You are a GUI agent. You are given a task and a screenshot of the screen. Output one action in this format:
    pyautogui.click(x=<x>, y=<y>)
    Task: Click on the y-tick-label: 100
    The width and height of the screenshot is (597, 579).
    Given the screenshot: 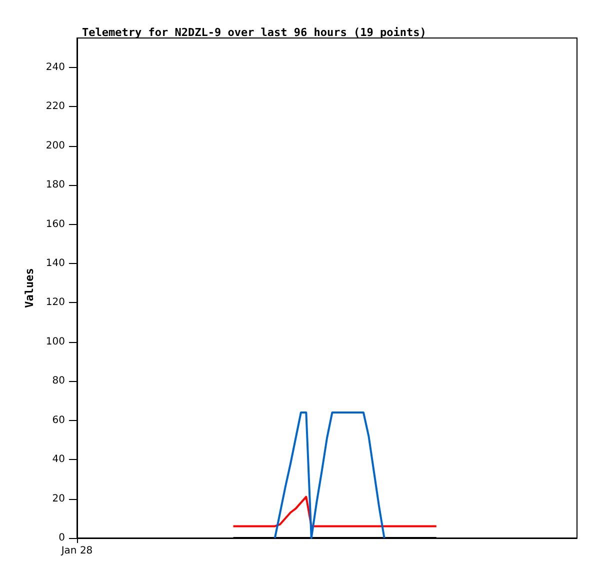 What is the action you would take?
    pyautogui.click(x=55, y=342)
    